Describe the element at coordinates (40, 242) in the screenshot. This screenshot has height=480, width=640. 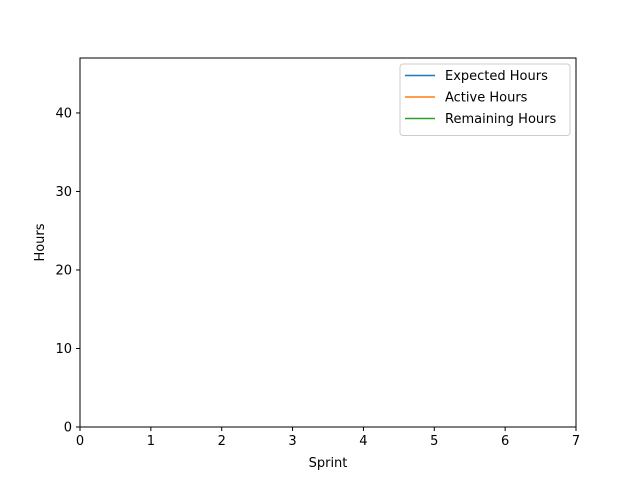
I see `y-axis-label: Hours` at that location.